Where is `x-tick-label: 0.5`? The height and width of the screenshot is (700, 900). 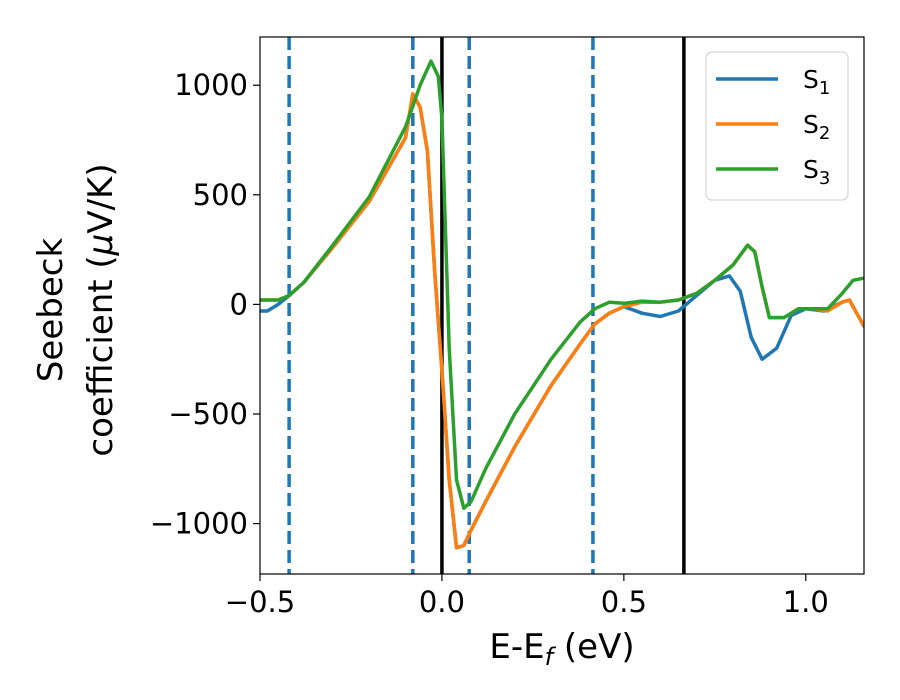
x-tick-label: 0.5 is located at coordinates (624, 602).